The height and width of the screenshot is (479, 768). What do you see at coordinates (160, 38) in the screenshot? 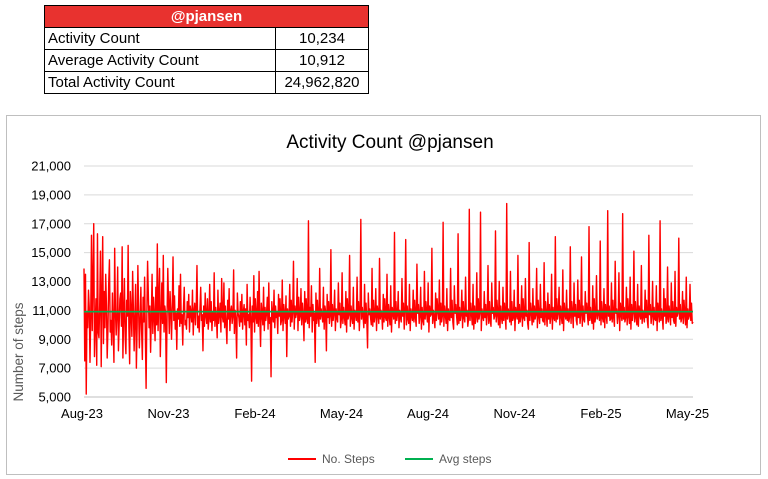
I see `summary-label: Activity Count` at bounding box center [160, 38].